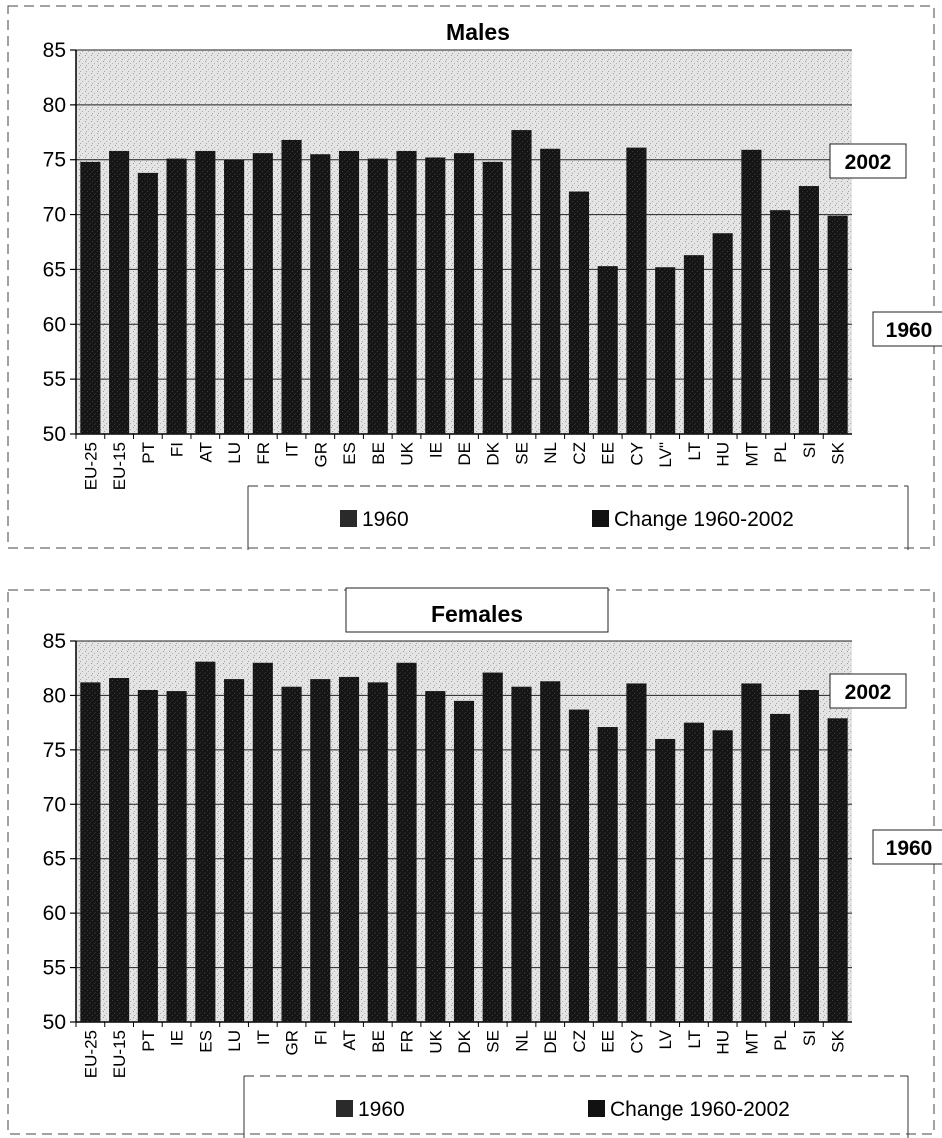  What do you see at coordinates (378, 1041) in the screenshot?
I see `x-tick-label: BE` at bounding box center [378, 1041].